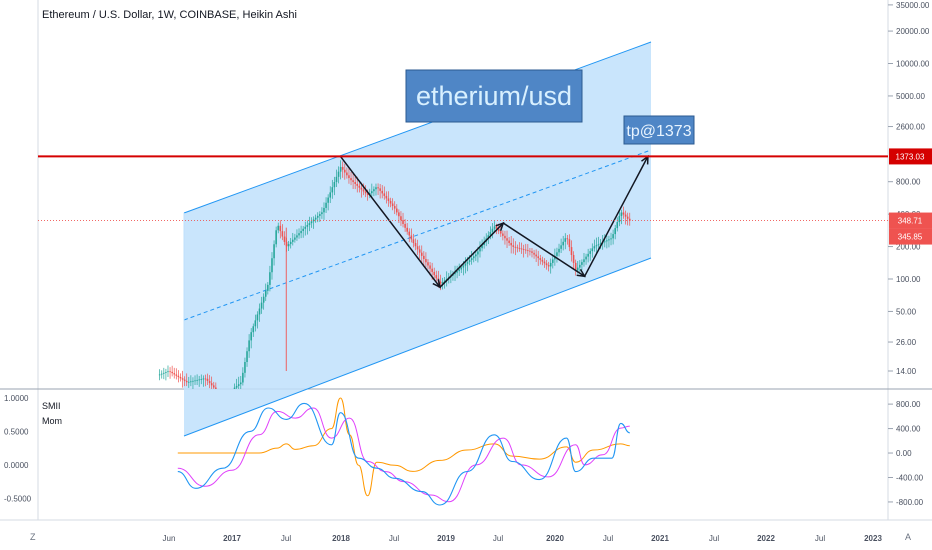 This screenshot has height=550, width=932. Describe the element at coordinates (494, 96) in the screenshot. I see `annotation-box: etherium/usd` at that location.